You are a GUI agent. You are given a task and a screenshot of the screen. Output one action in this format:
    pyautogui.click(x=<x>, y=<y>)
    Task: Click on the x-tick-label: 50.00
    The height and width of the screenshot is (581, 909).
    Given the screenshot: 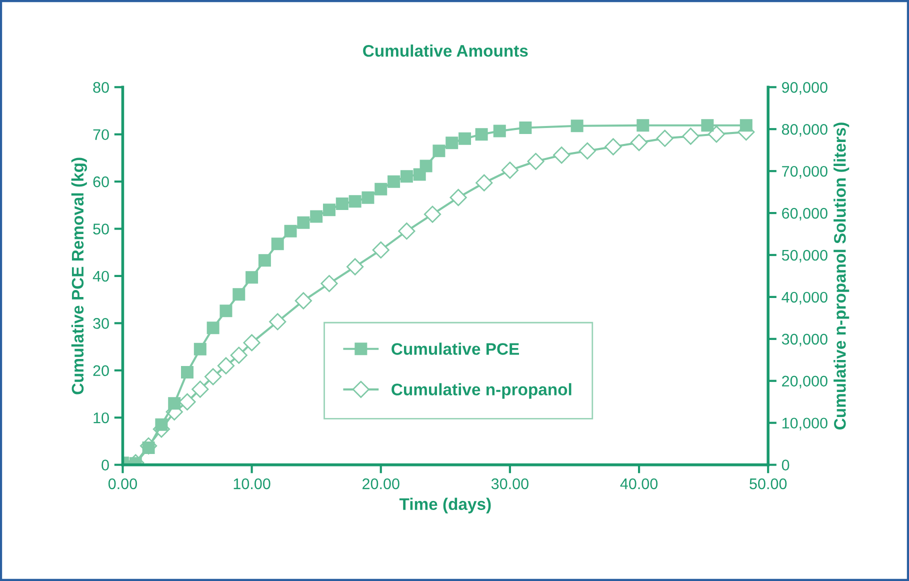 What is the action you would take?
    pyautogui.click(x=768, y=484)
    